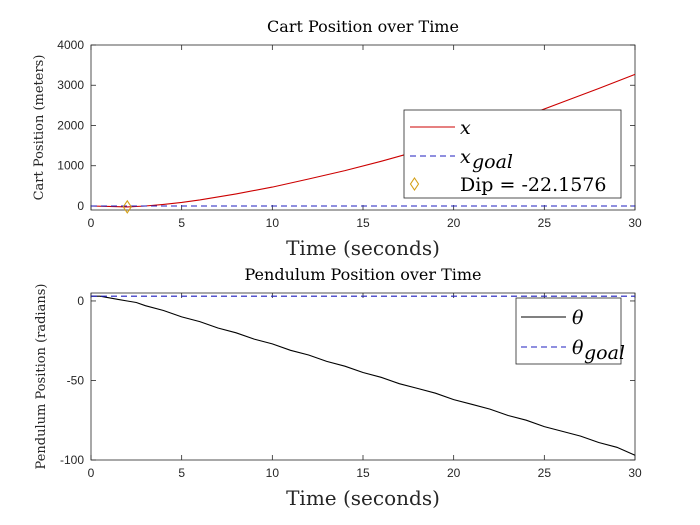  I want to click on dip-marker, so click(127, 206).